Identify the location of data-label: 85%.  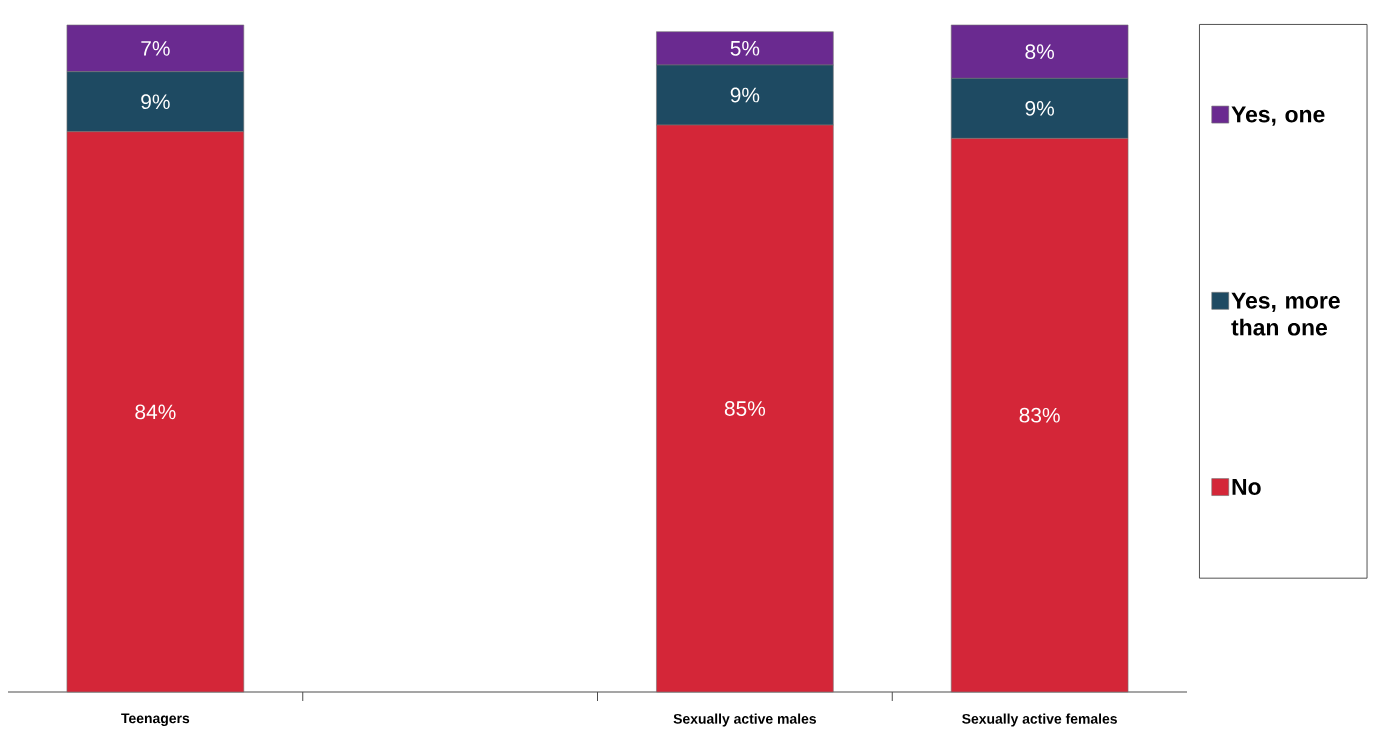
(745, 408).